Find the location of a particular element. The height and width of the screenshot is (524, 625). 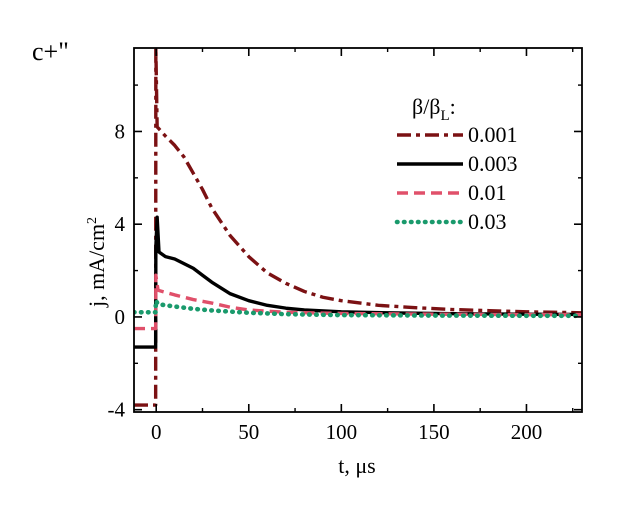

legend: β/βL: 0.001 0.003 0.01 0.03 is located at coordinates (456, 164).